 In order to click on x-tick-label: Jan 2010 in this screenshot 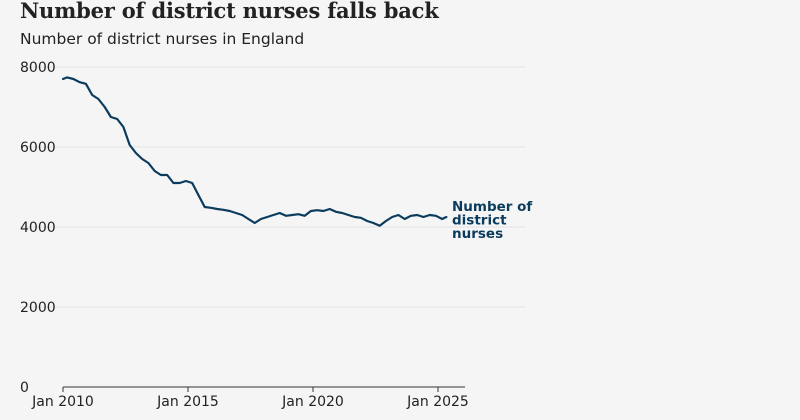, I will do `click(62, 402)`.